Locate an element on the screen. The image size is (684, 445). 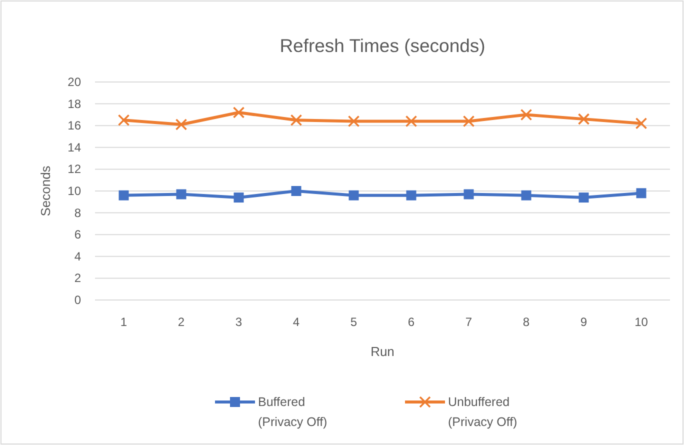
y-tick-label: 0 is located at coordinates (78, 300).